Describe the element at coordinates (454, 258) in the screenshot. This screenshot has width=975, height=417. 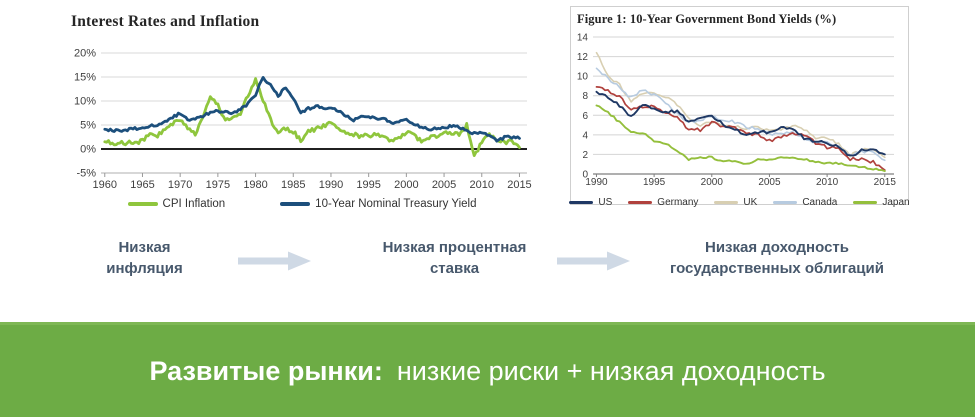
I see `flow-step-low-interest-rate: Низкая процентная ставка` at that location.